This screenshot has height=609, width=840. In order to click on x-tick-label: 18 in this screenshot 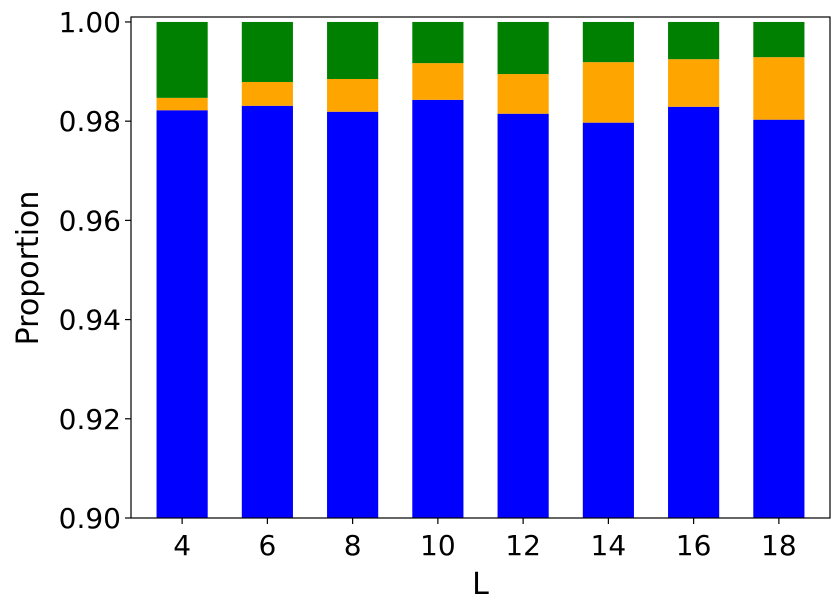, I will do `click(779, 545)`.